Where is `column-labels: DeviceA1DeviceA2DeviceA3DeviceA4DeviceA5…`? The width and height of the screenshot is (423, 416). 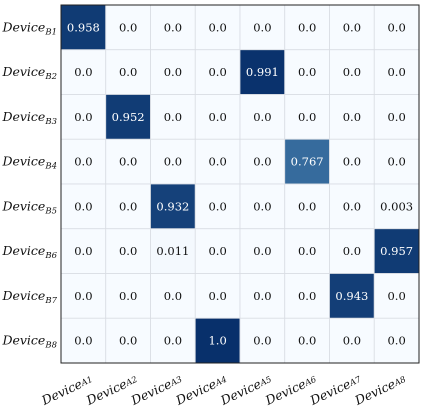 column-labels: DeviceA1DeviceA2DeviceA3DeviceA4DeviceA5… is located at coordinates (223, 389).